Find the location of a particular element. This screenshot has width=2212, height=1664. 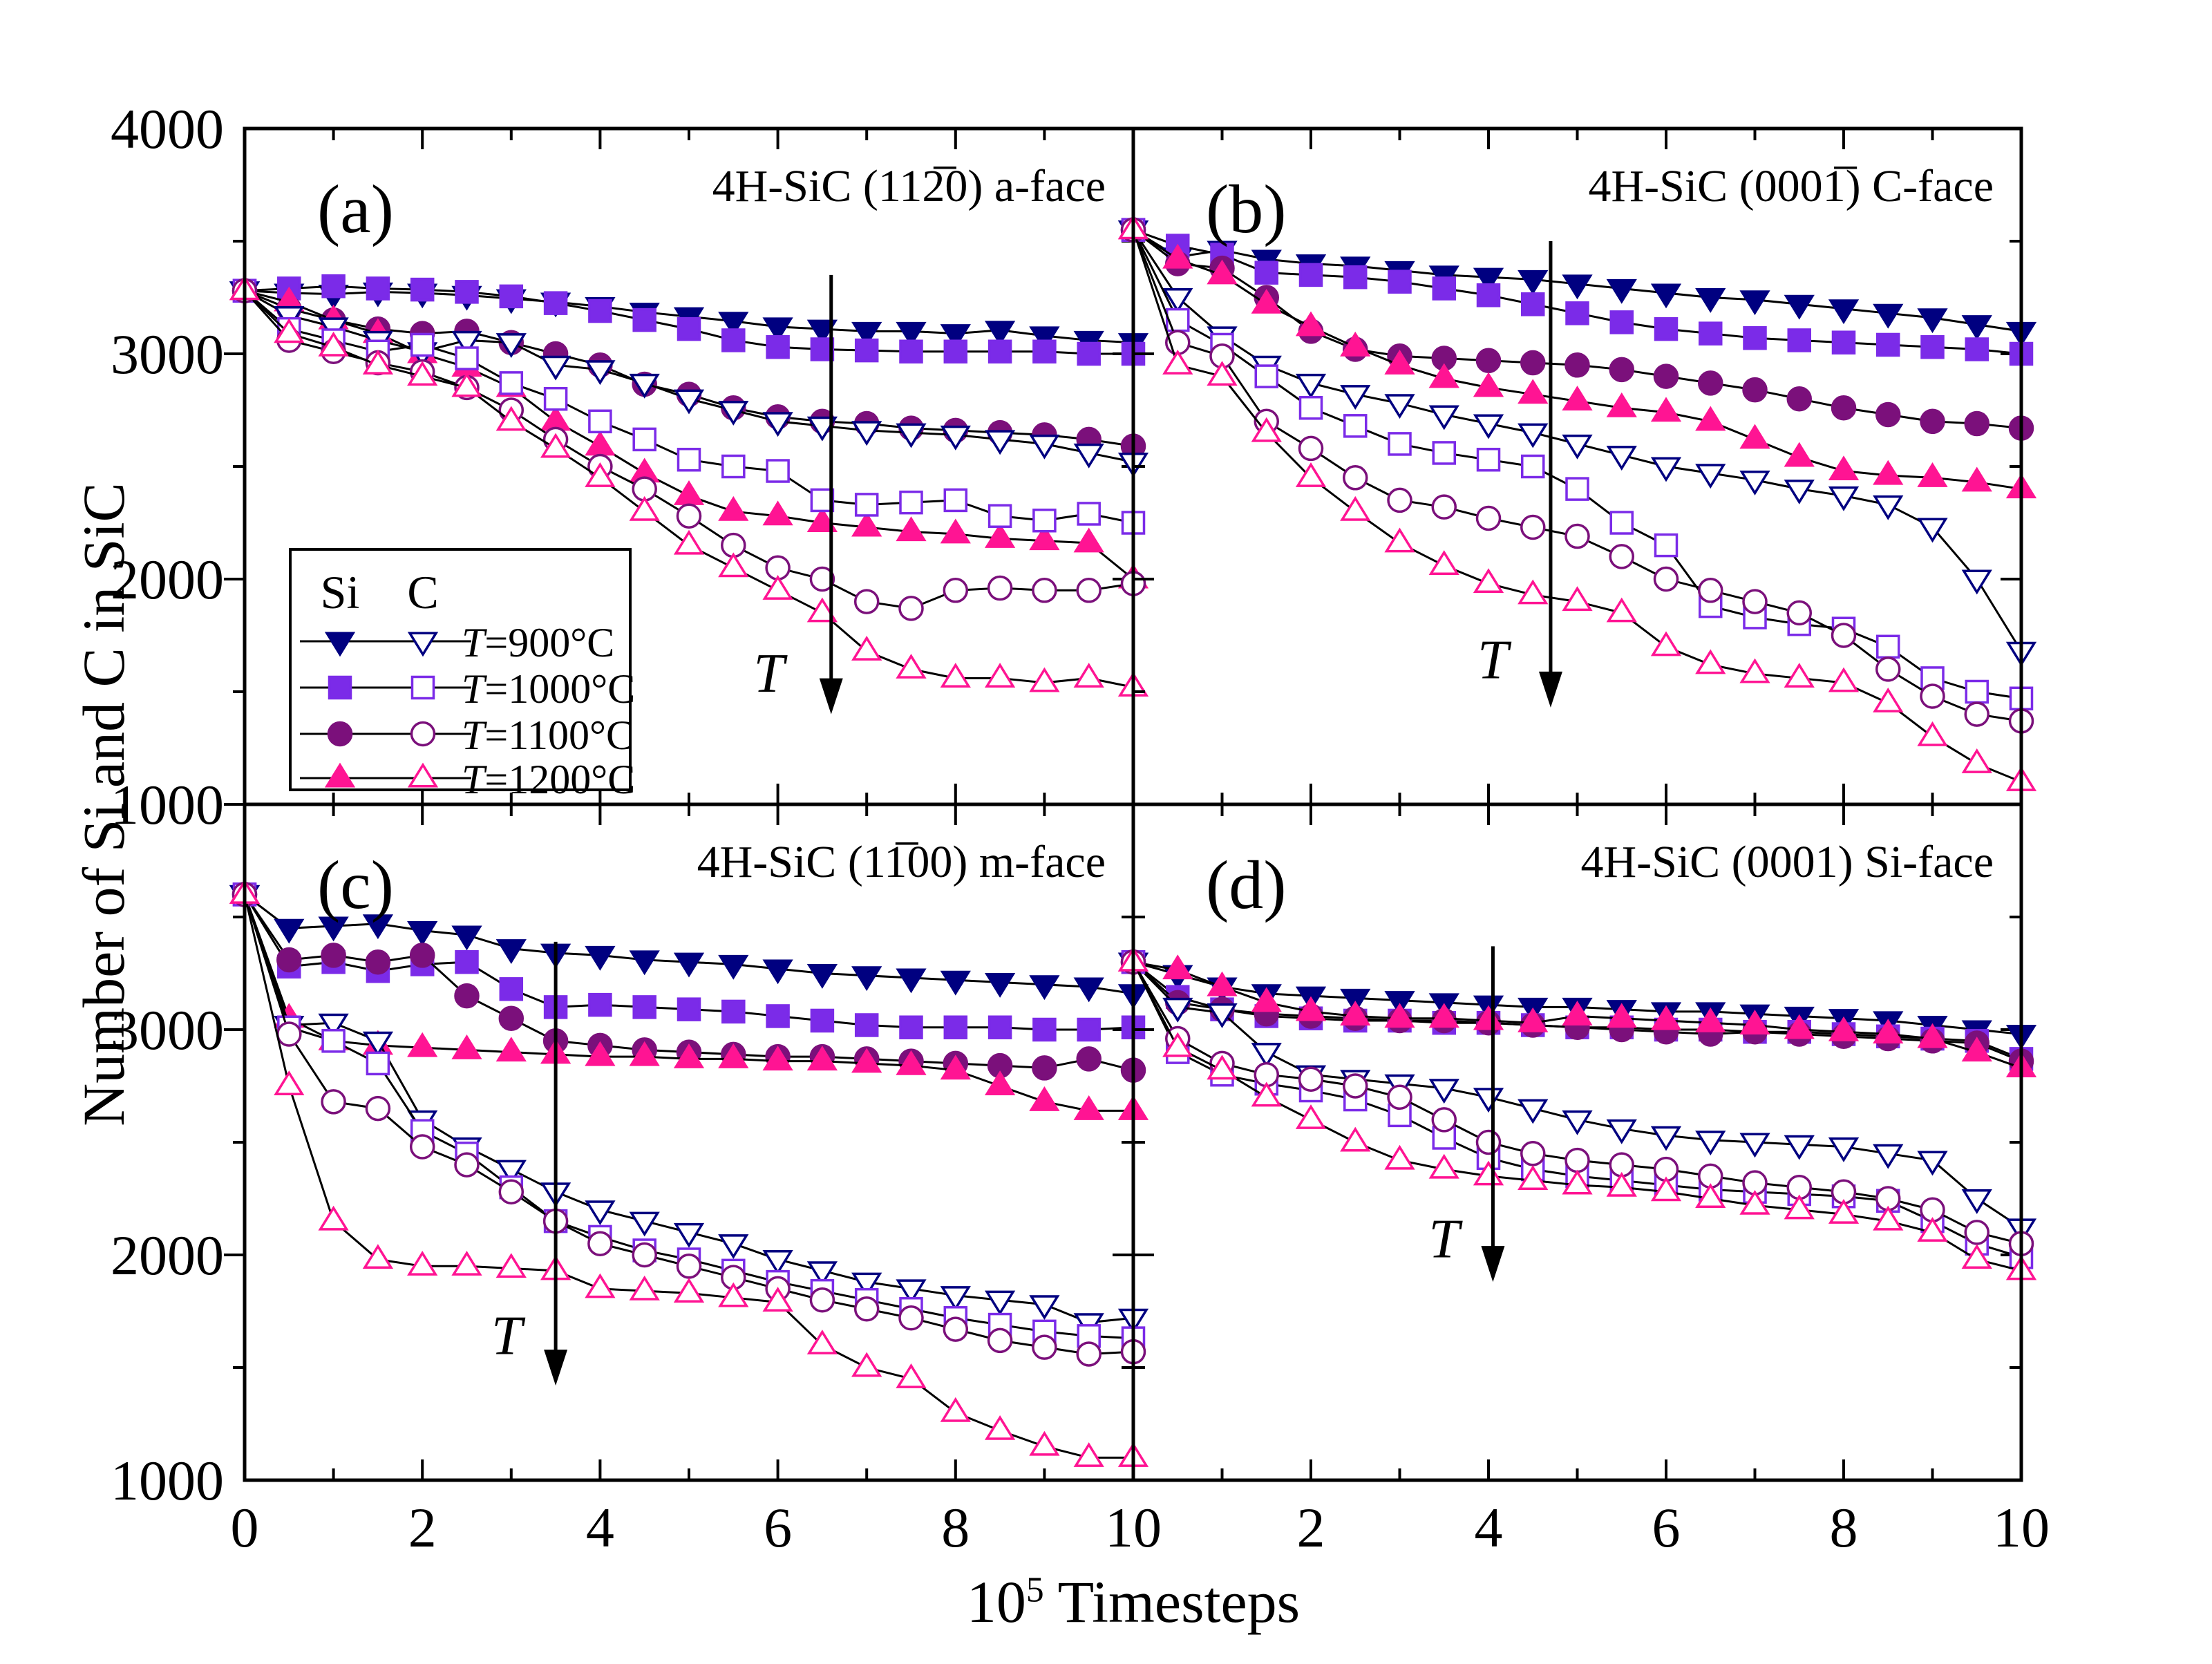

y-axis-label: Number of Si and C in SiC is located at coordinates (103, 804).